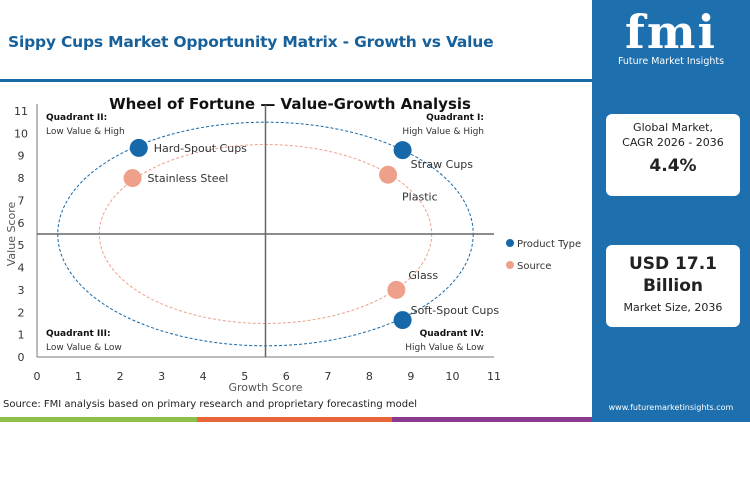 This screenshot has height=477, width=750. Describe the element at coordinates (452, 334) in the screenshot. I see `quadrant-name: Quadrant IV:` at that location.